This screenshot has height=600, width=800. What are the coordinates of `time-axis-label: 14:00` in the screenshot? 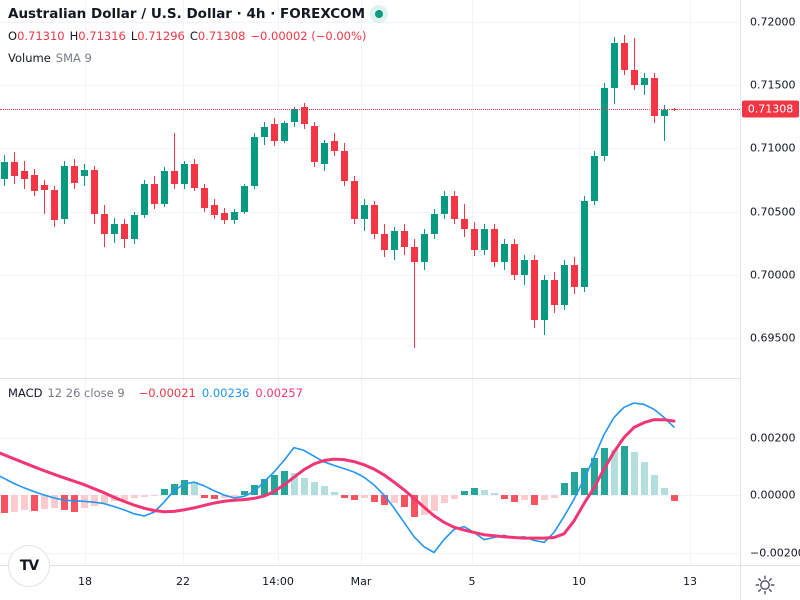 It's located at (278, 581).